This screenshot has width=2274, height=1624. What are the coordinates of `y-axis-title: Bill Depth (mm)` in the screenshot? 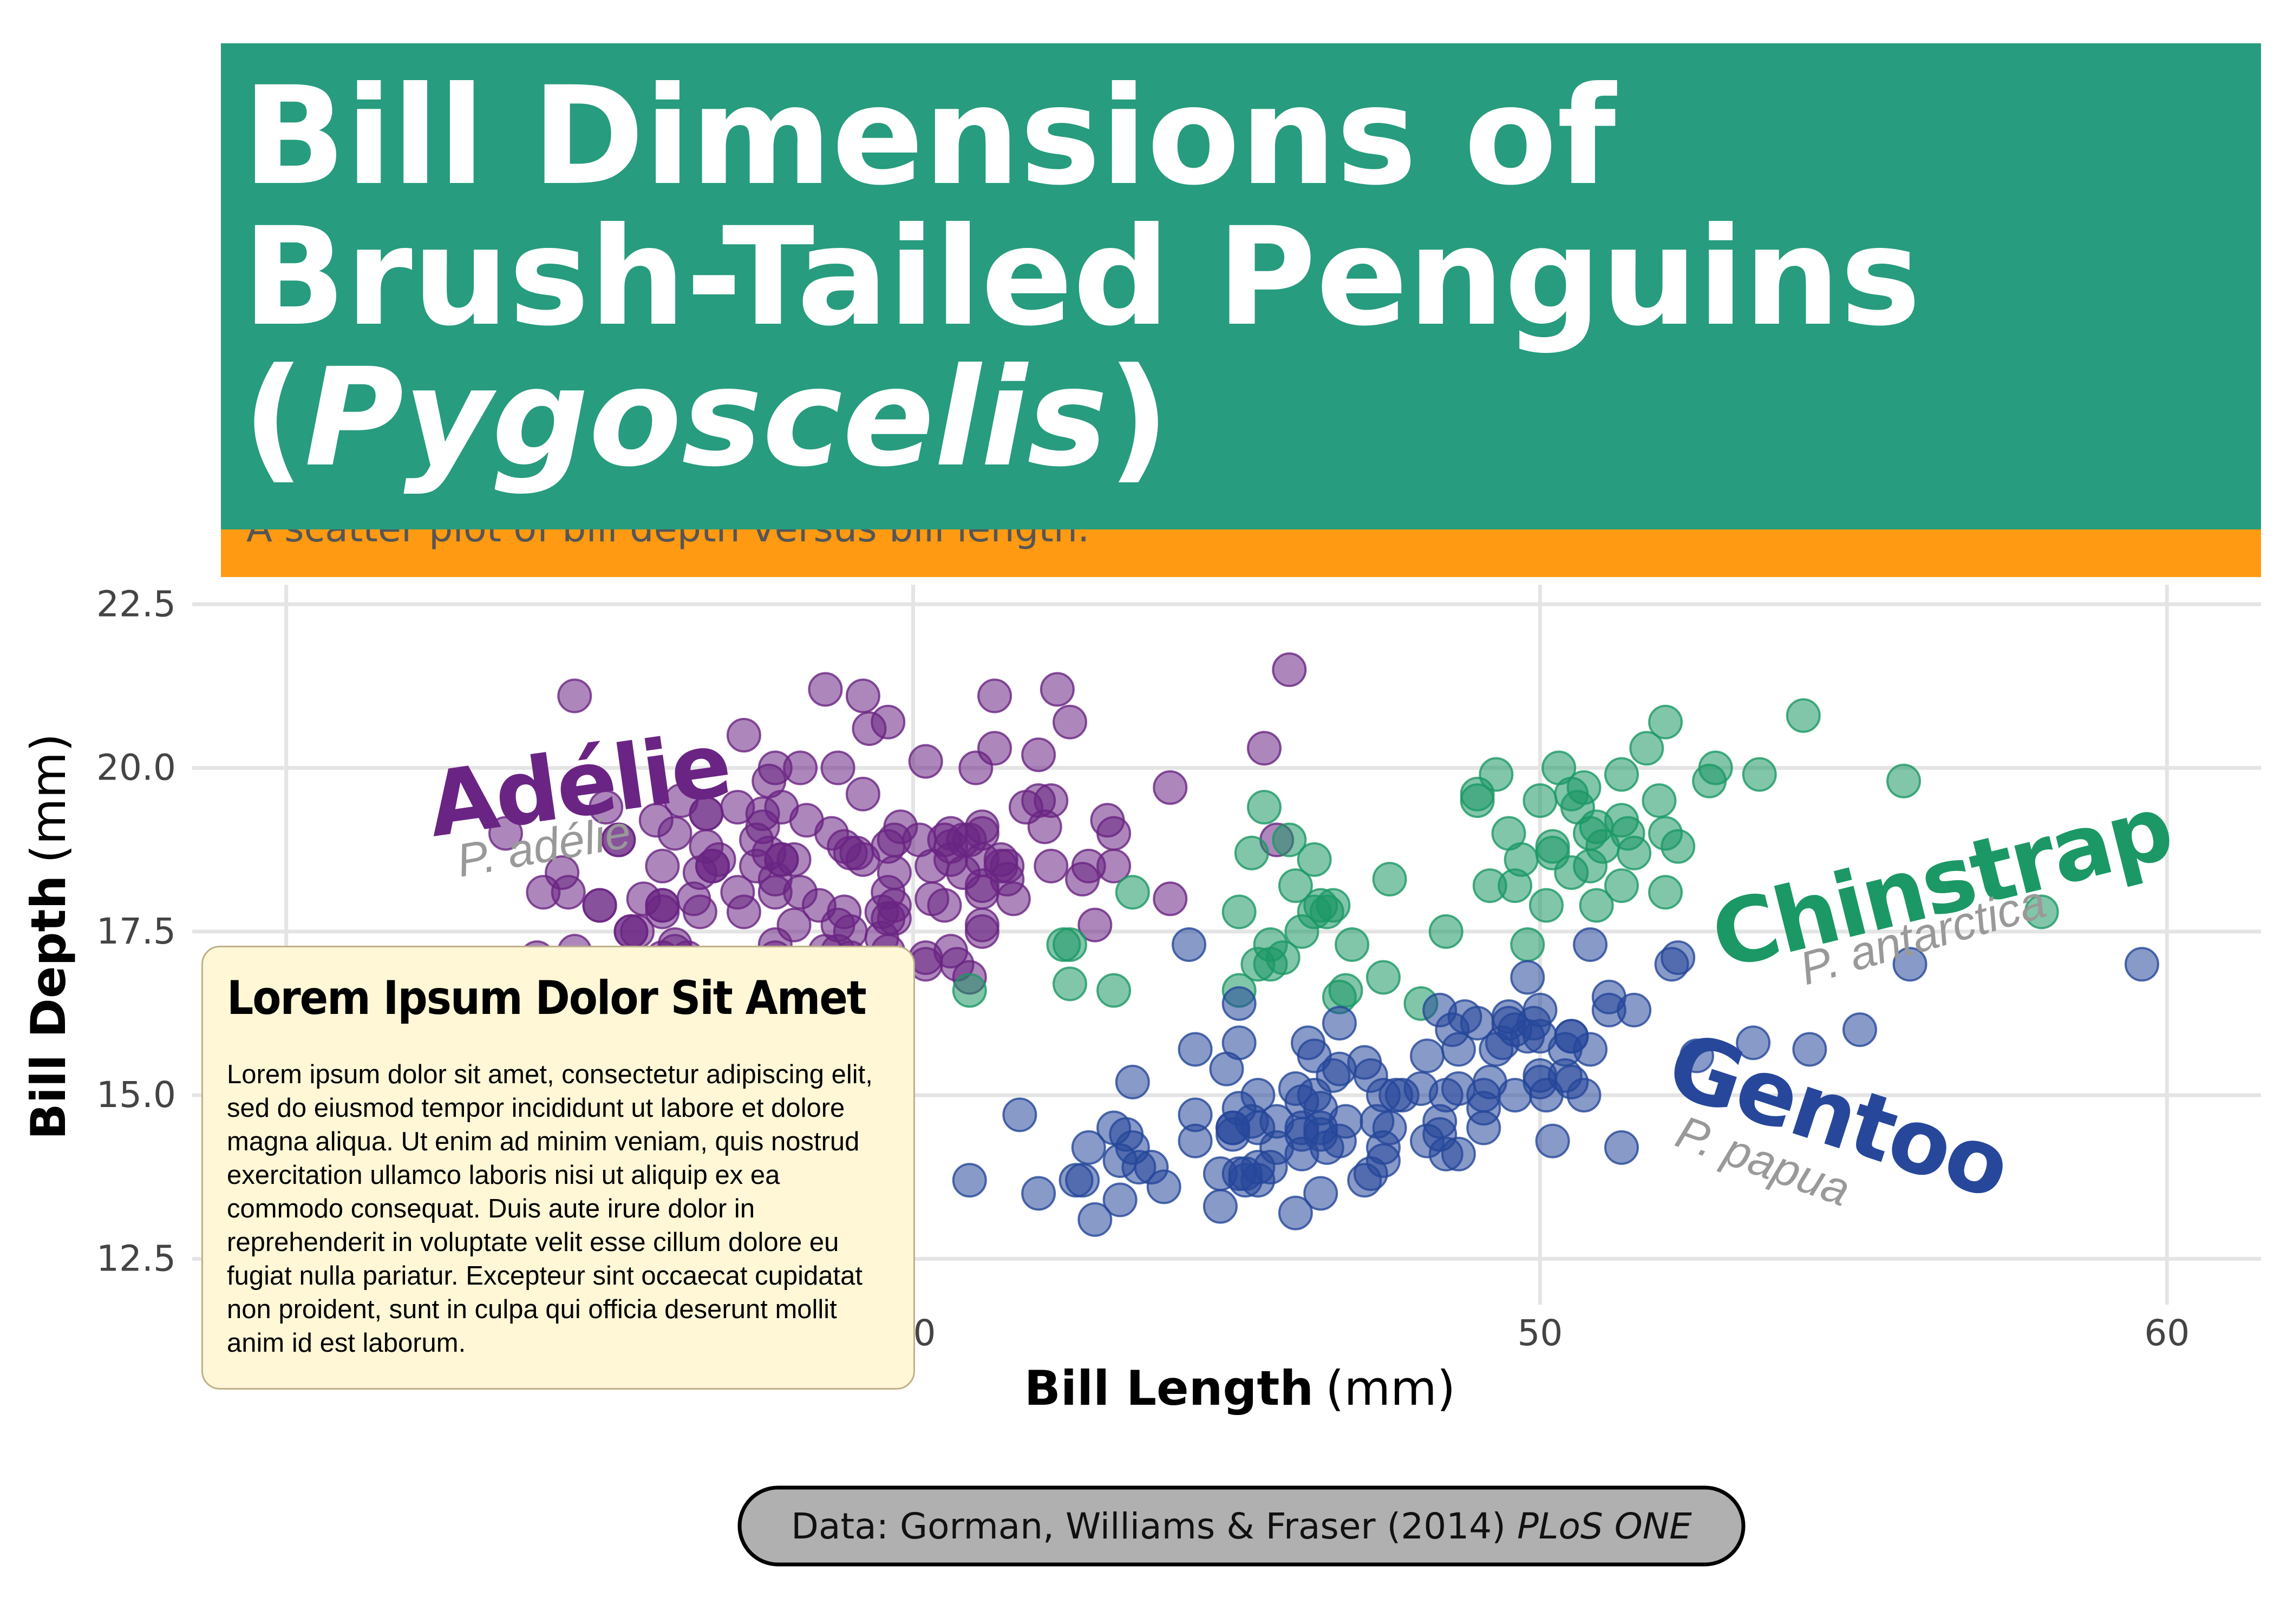 It's located at (48, 937).